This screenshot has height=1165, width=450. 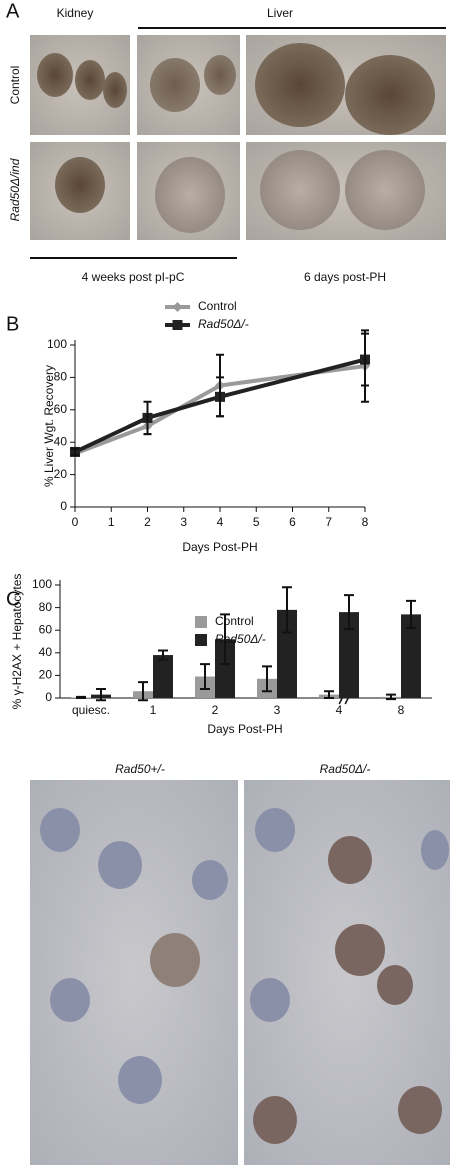 What do you see at coordinates (13, 599) in the screenshot?
I see `panel-label: C` at bounding box center [13, 599].